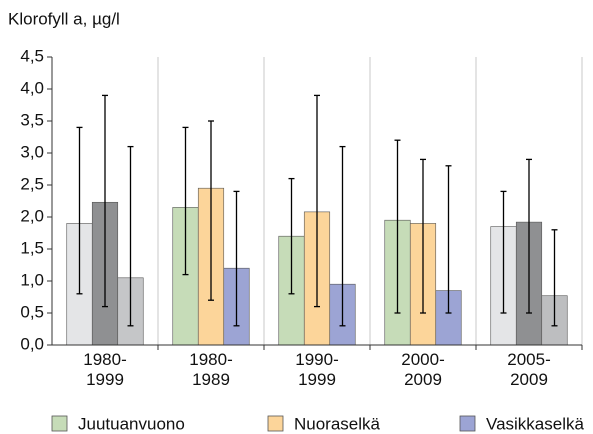 The width and height of the screenshot is (593, 434). Describe the element at coordinates (337, 423) in the screenshot. I see `legend-label: Nuoraselkä` at that location.